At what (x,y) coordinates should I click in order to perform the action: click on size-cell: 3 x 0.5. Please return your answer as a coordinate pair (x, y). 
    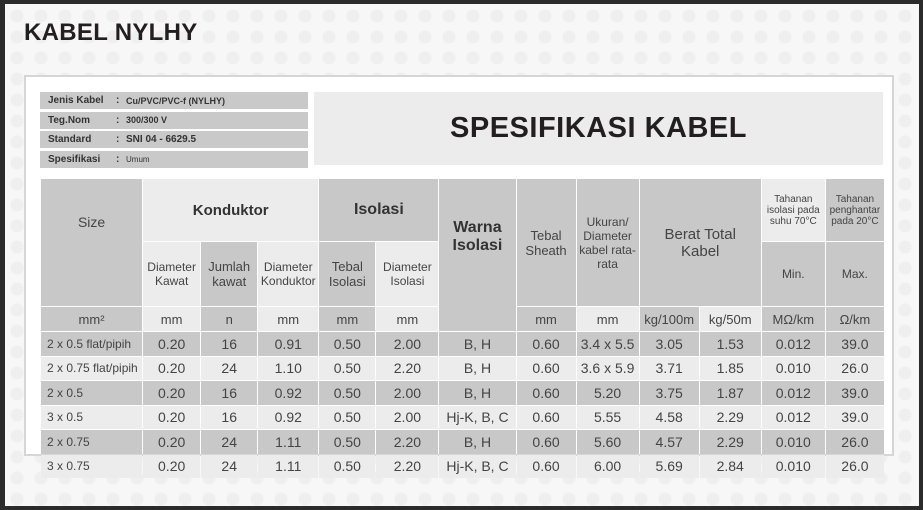
    Looking at the image, I should click on (92, 417).